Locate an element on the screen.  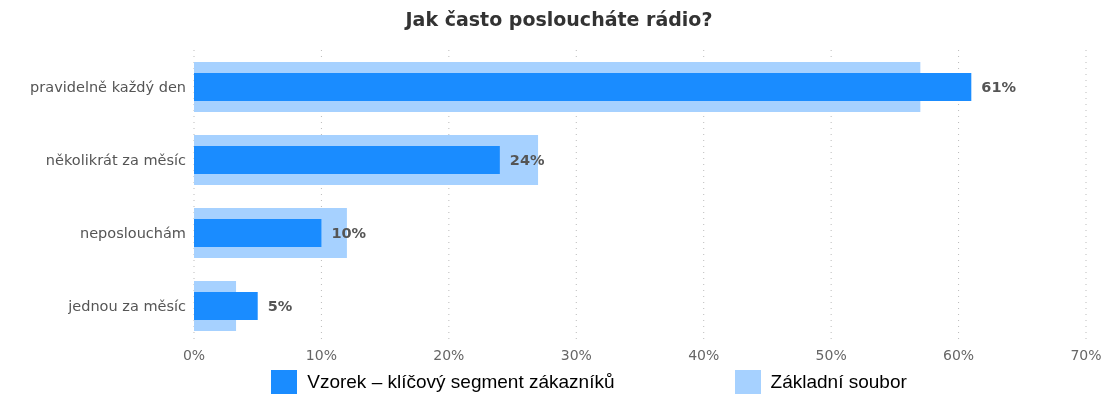
x-tick-label: 60% is located at coordinates (959, 354).